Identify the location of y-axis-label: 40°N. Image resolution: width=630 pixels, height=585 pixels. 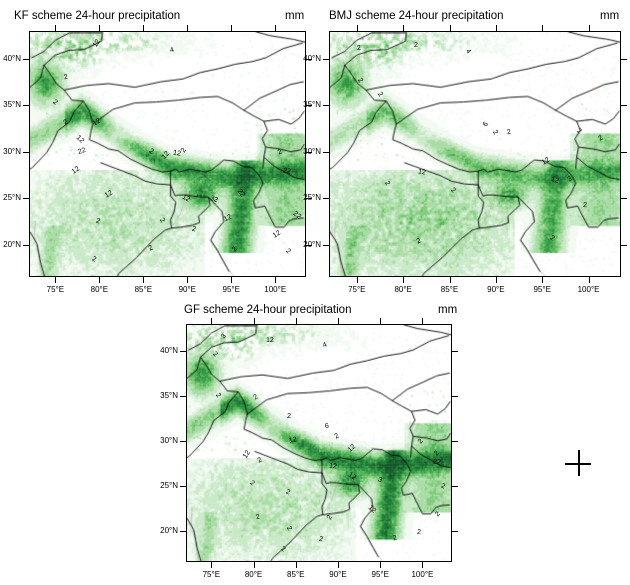
(312, 58).